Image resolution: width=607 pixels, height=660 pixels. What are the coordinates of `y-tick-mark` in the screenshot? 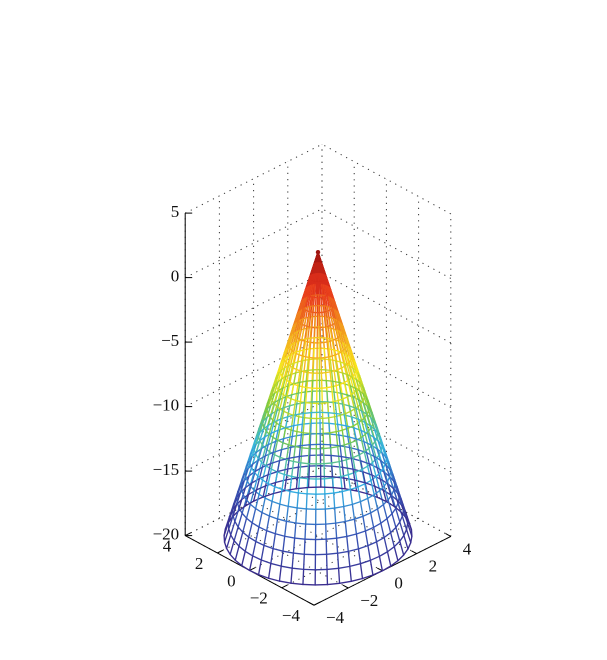 It's located at (284, 586).